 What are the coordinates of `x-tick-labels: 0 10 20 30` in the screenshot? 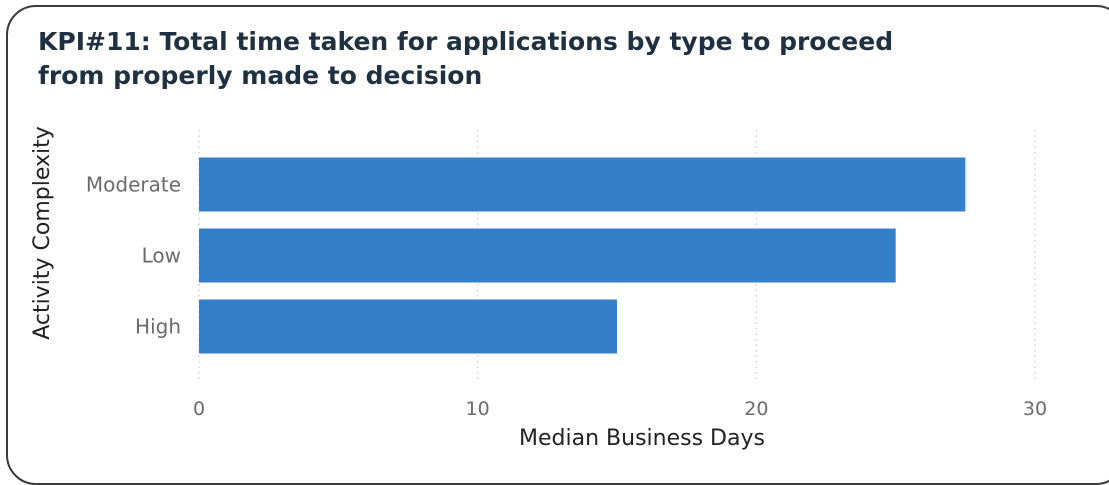 It's located at (620, 409).